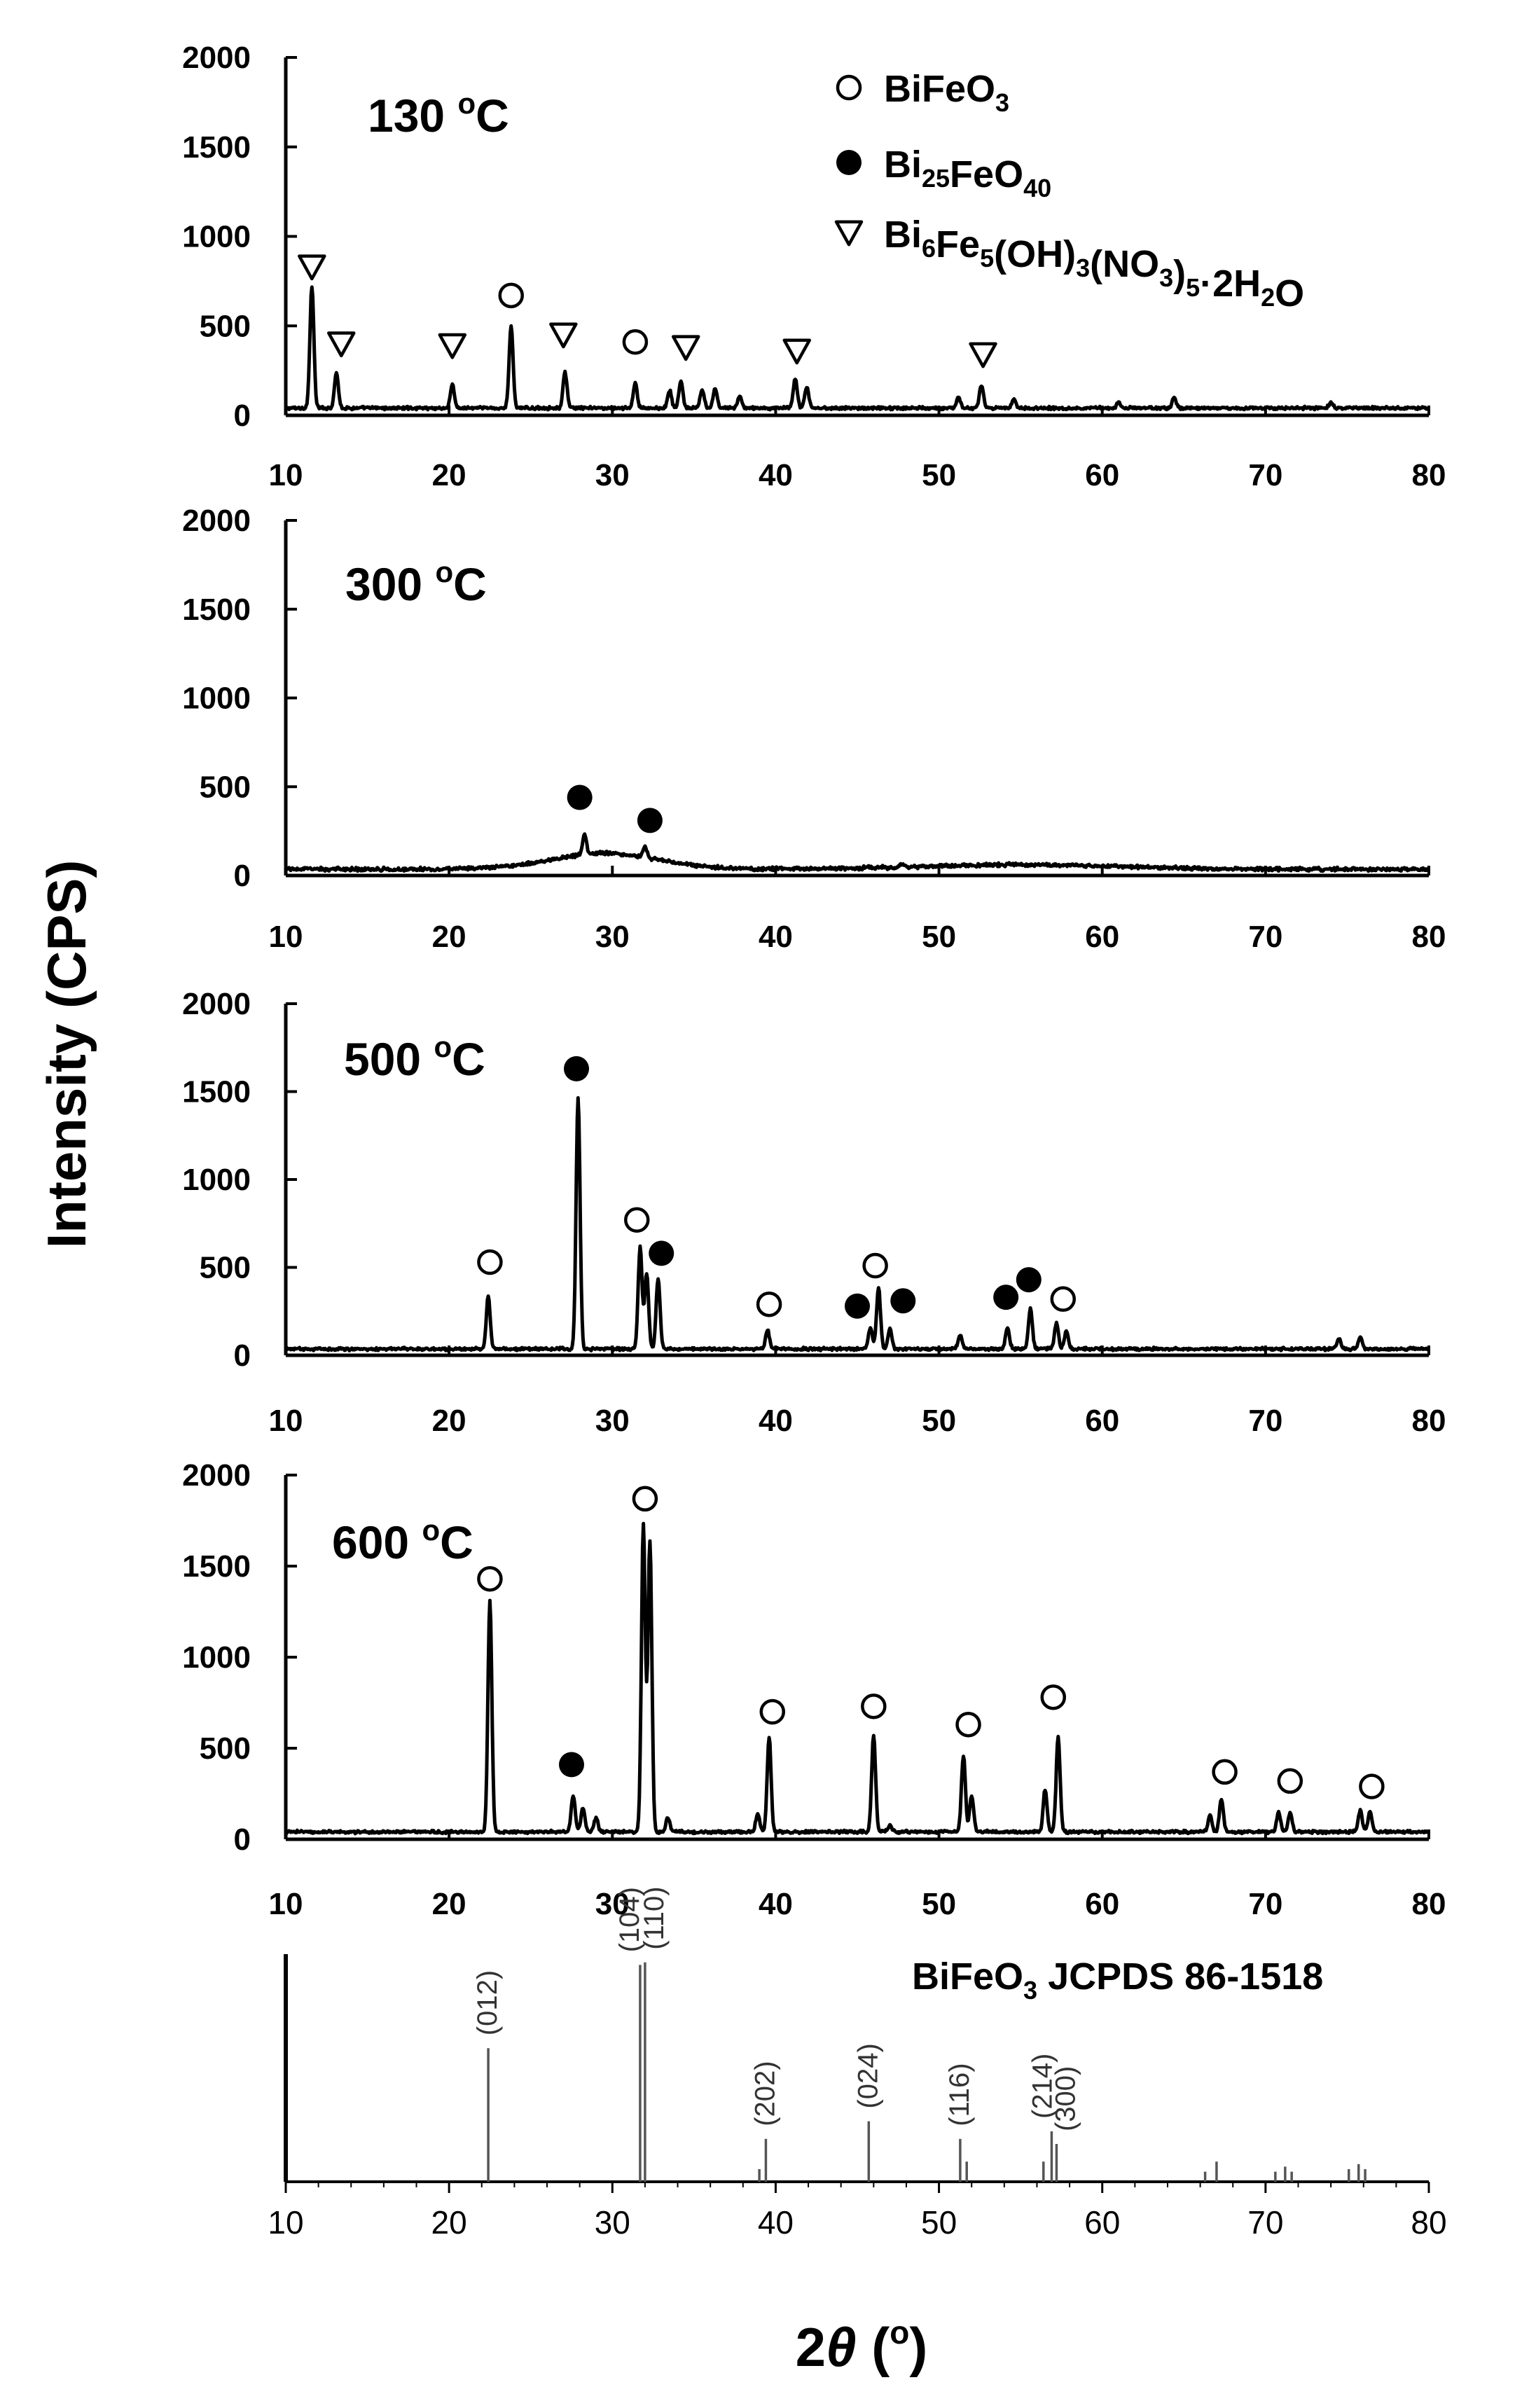 Image resolution: width=1515 pixels, height=2408 pixels. Describe the element at coordinates (1094, 264) in the screenshot. I see `legend-label: Bi6Fe5(OH)3(NO3)5·2H2O` at that location.